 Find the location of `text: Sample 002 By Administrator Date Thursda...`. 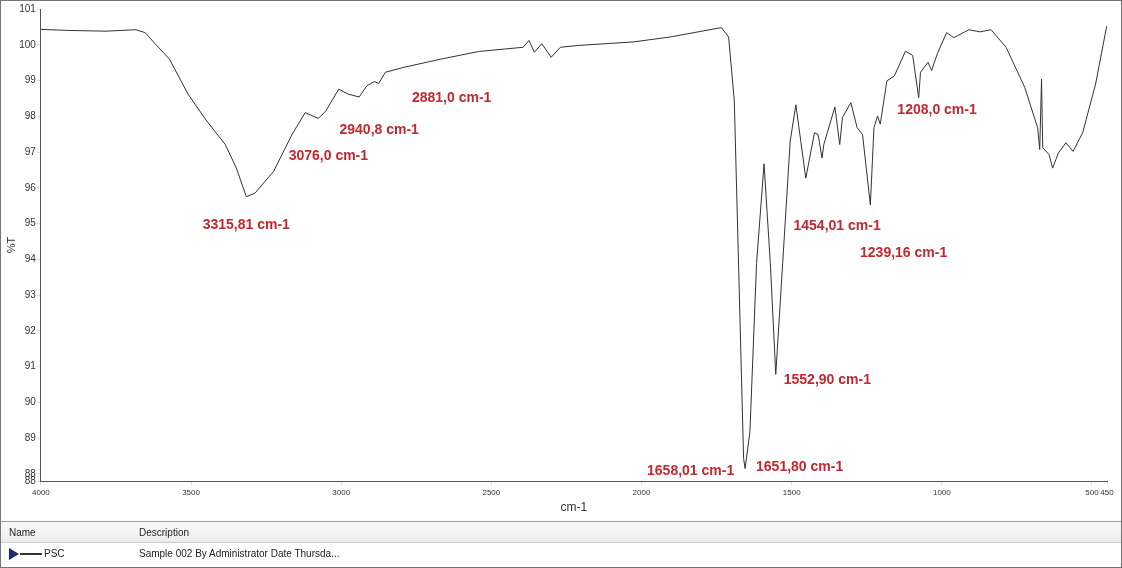

text: Sample 002 By Administrator Date Thursda... is located at coordinates (239, 553).